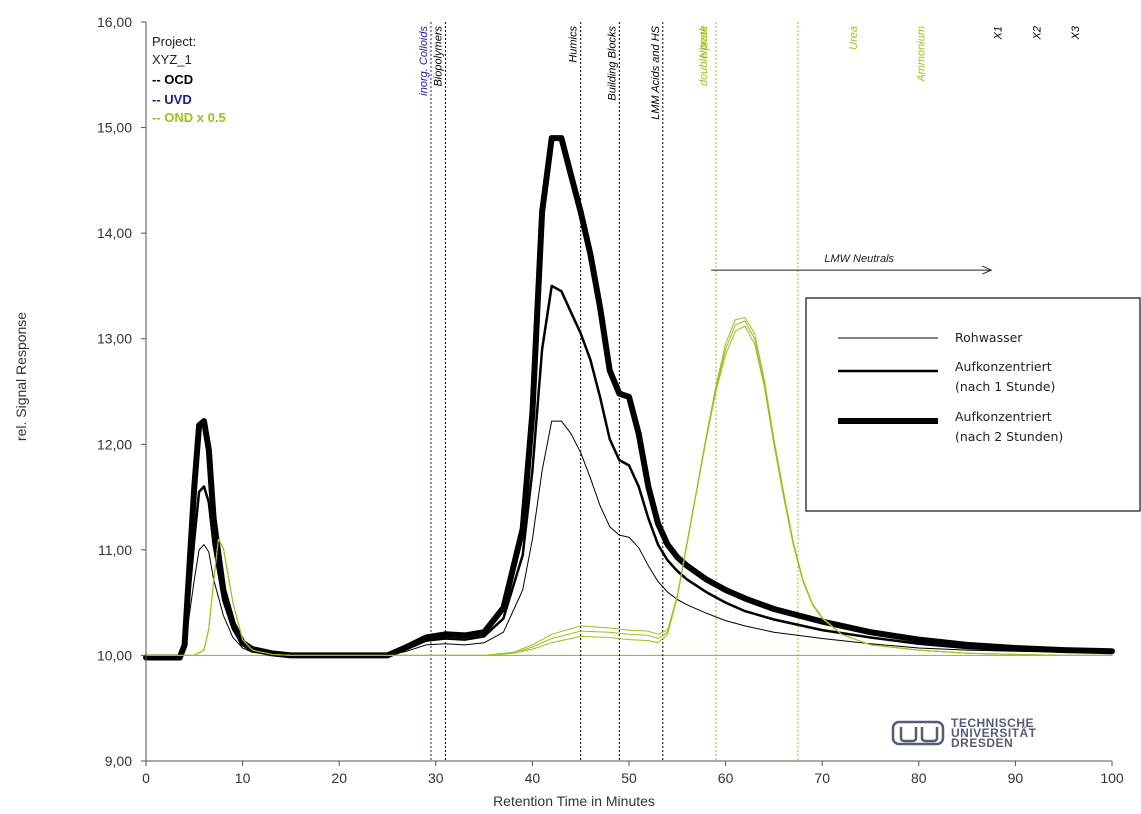 The height and width of the screenshot is (814, 1141). Describe the element at coordinates (859, 259) in the screenshot. I see `lmw-neutrals-label: LMW Neutrals` at that location.